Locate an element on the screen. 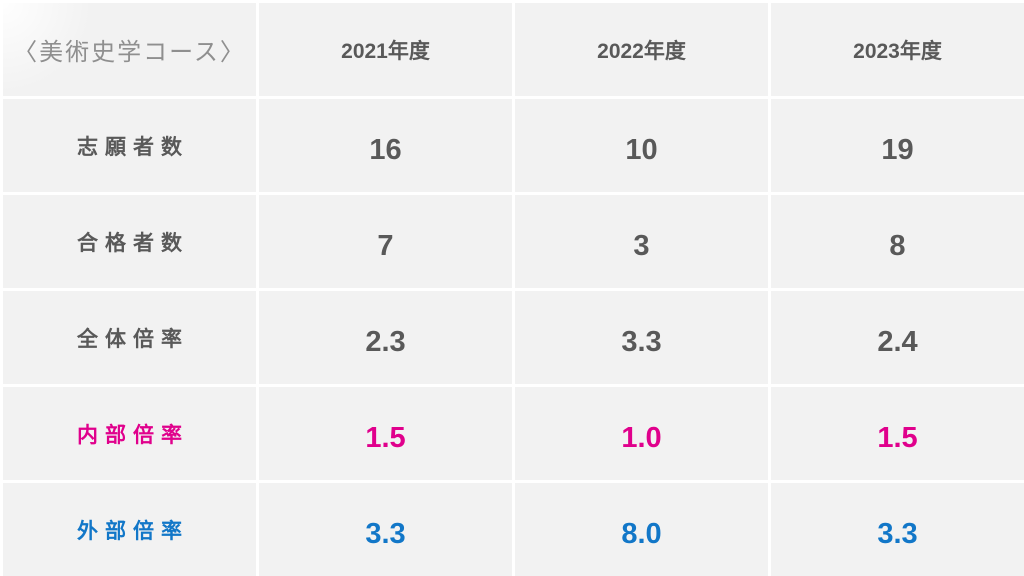 This screenshot has height=576, width=1024. cell-accepted-2022: 3 is located at coordinates (641, 241).